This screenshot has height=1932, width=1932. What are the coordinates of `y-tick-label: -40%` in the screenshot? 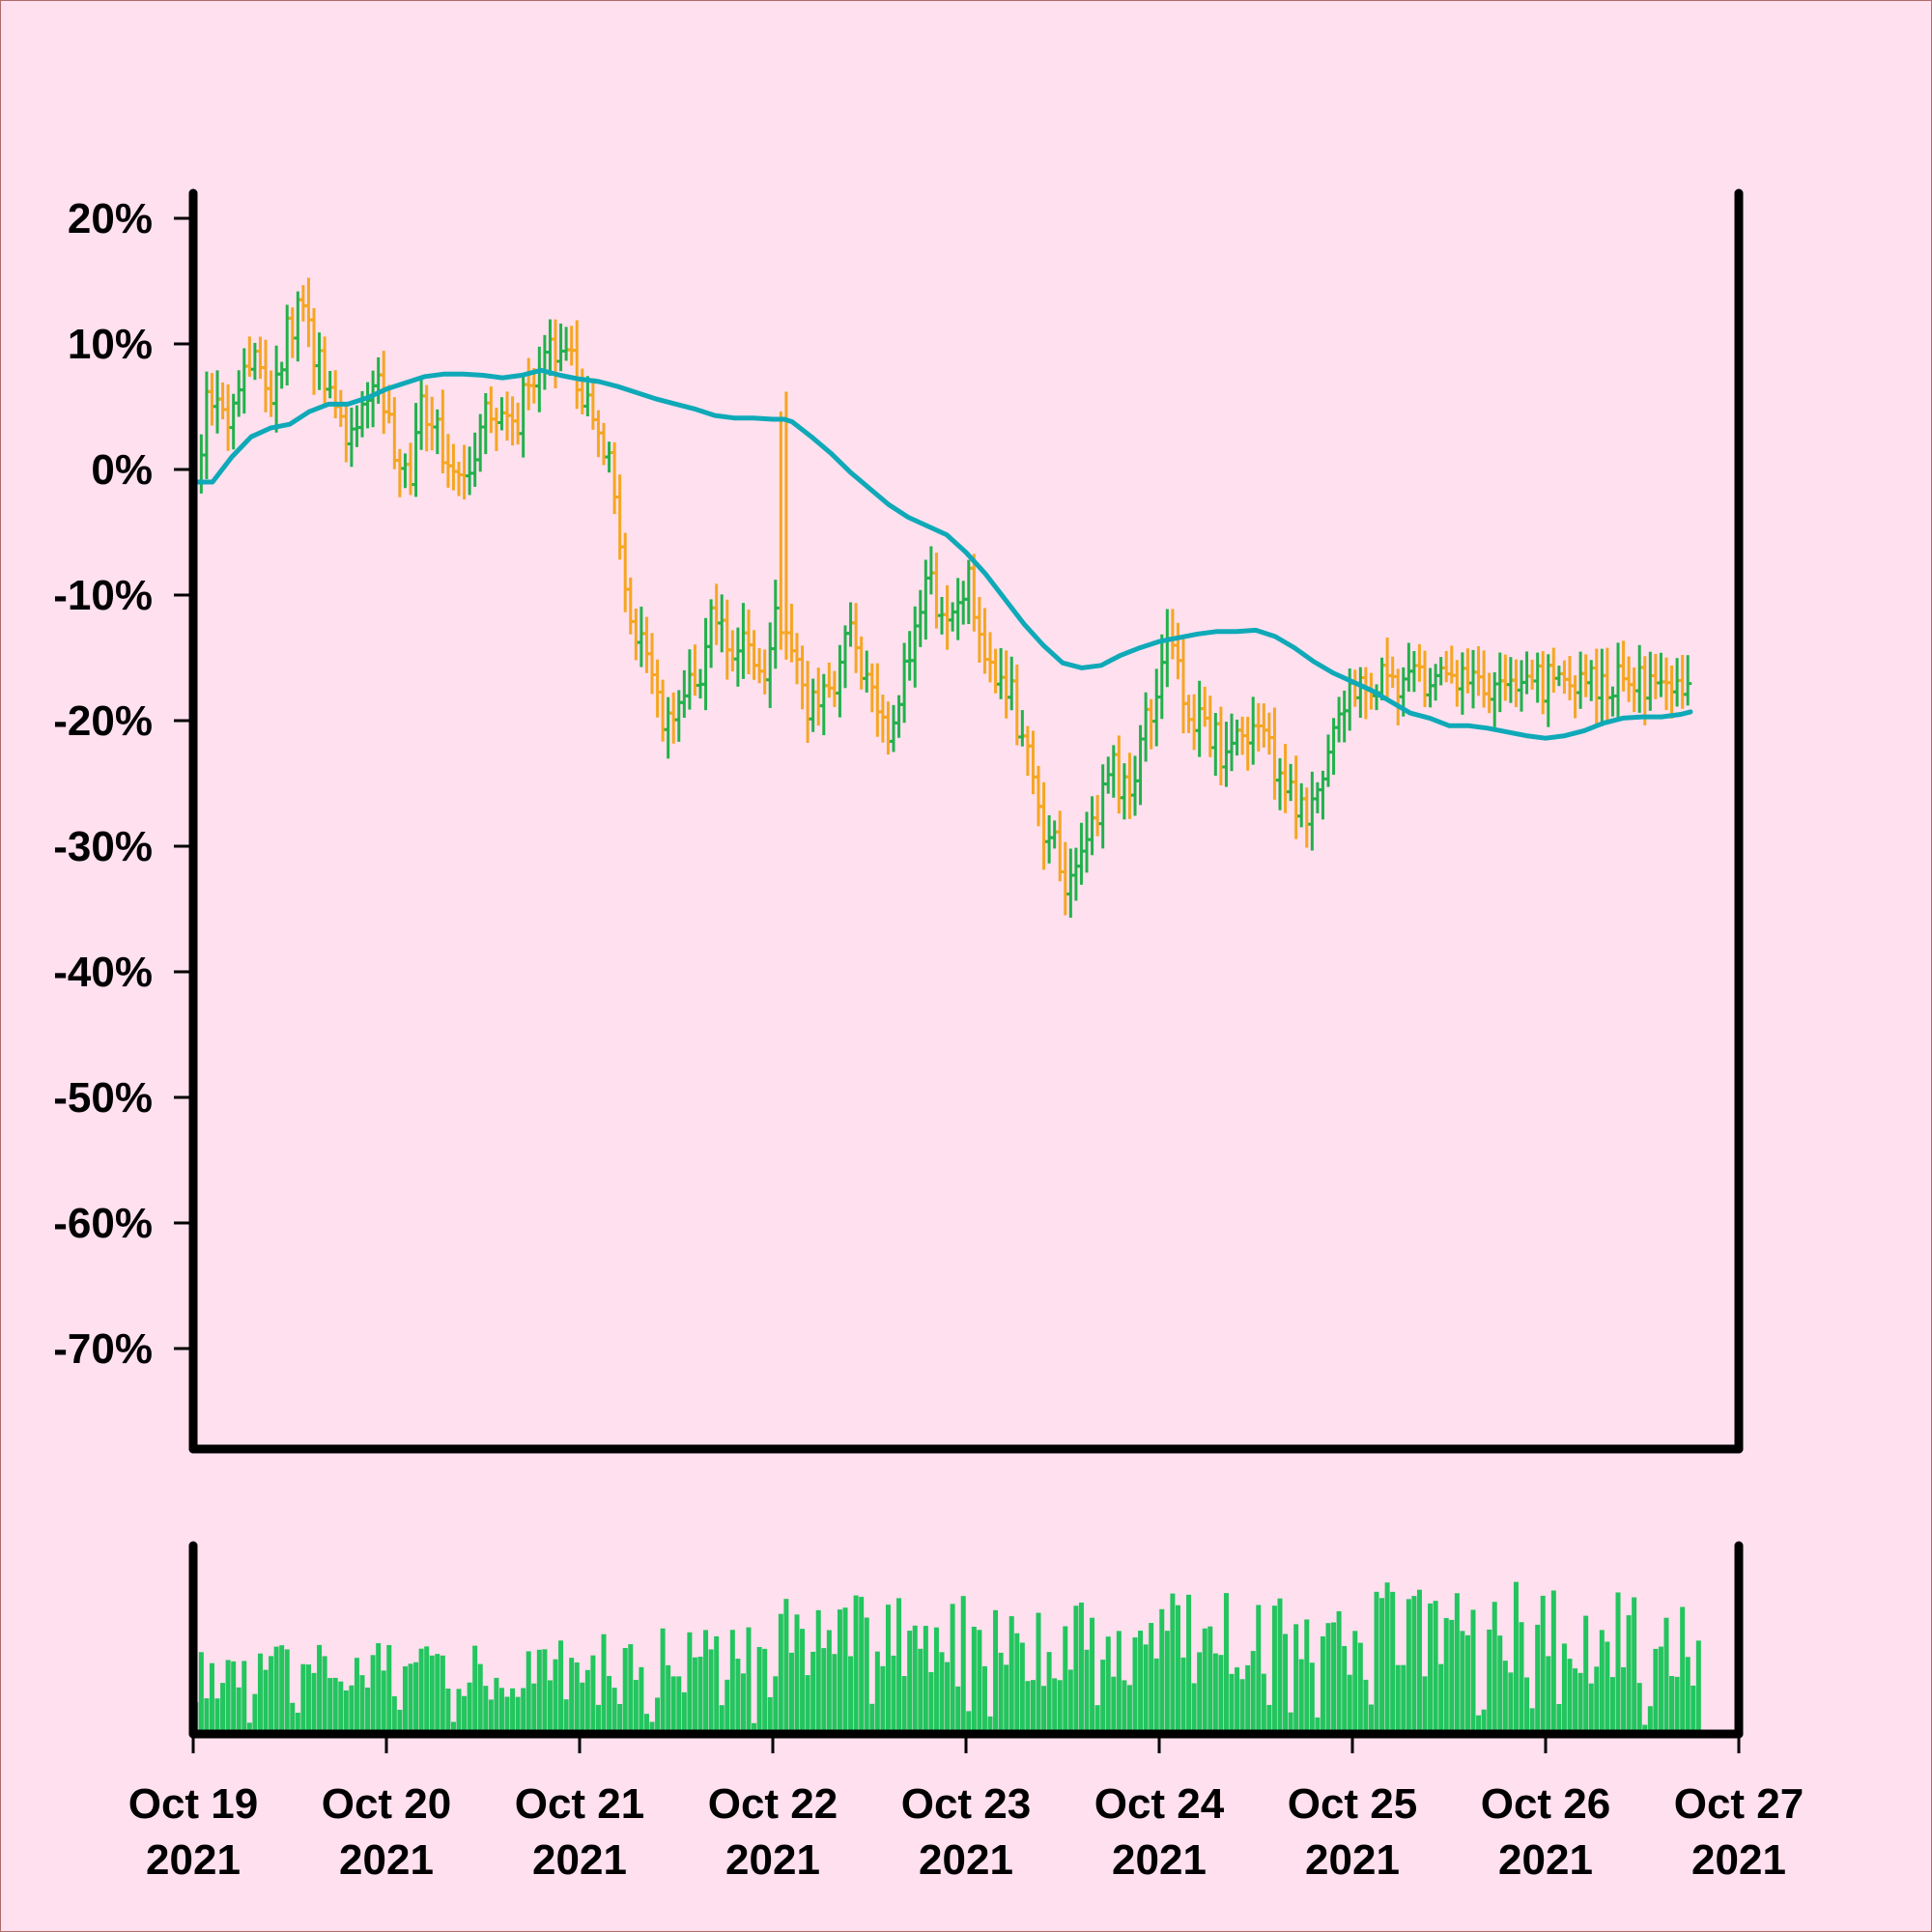 It's located at (103, 972).